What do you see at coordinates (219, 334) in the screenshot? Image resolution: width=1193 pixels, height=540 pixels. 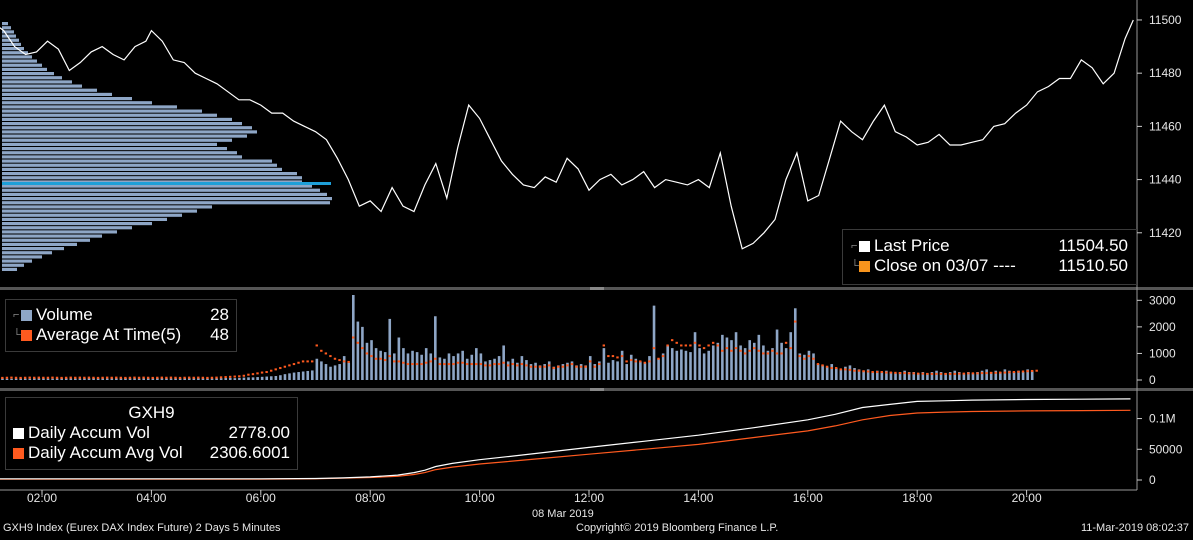 I see `avg-value: 48` at bounding box center [219, 334].